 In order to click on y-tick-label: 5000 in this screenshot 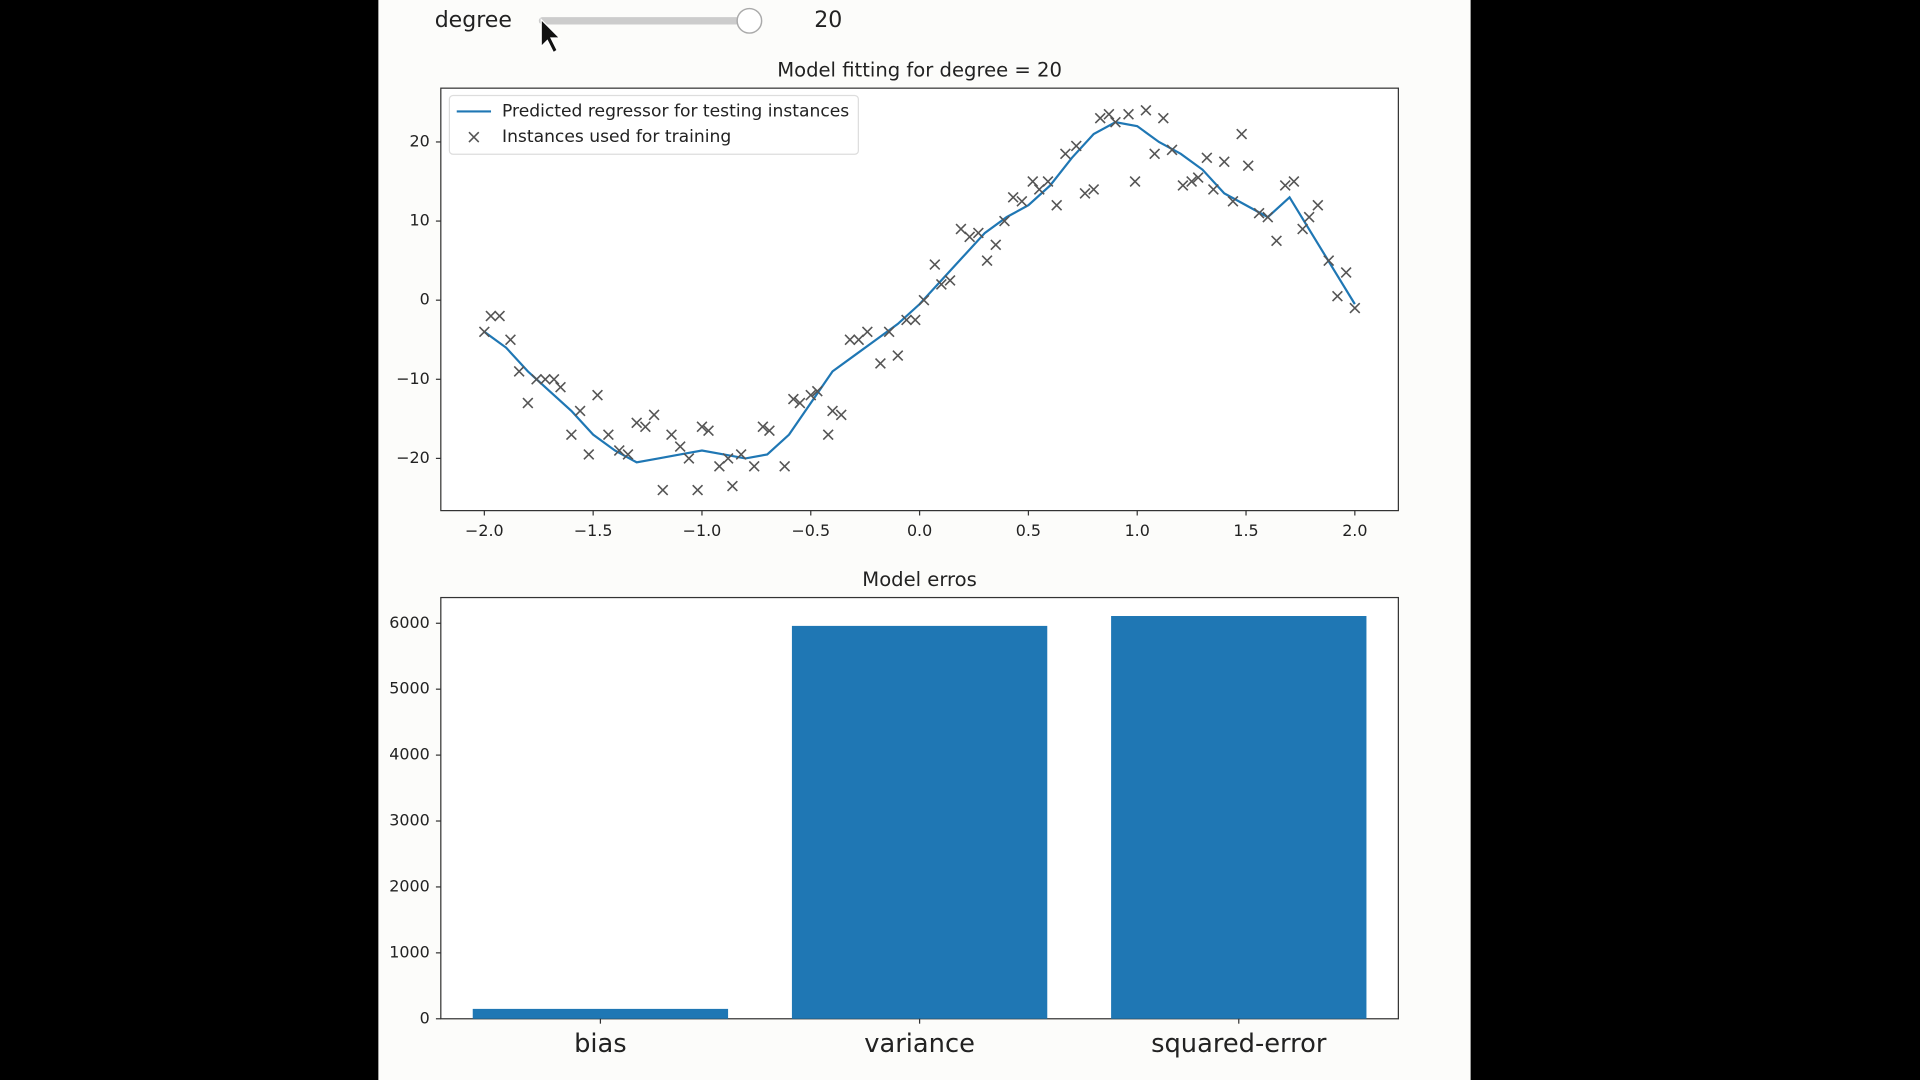, I will do `click(409, 688)`.